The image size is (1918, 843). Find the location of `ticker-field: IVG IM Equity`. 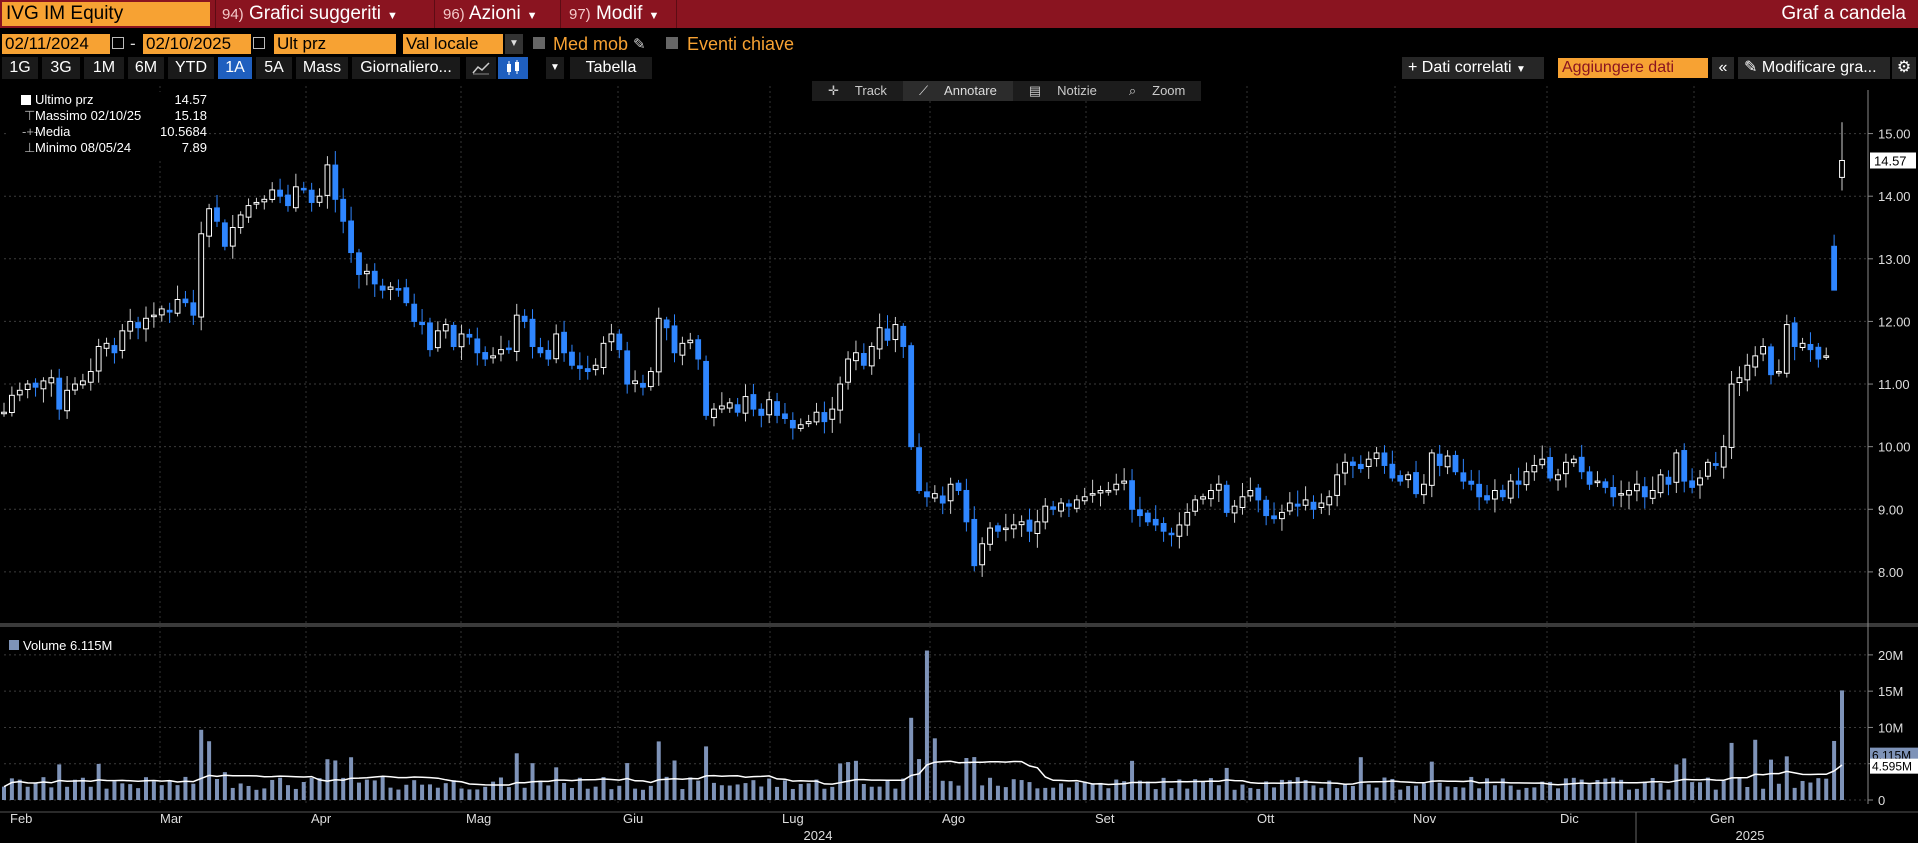

ticker-field: IVG IM Equity is located at coordinates (106, 14).